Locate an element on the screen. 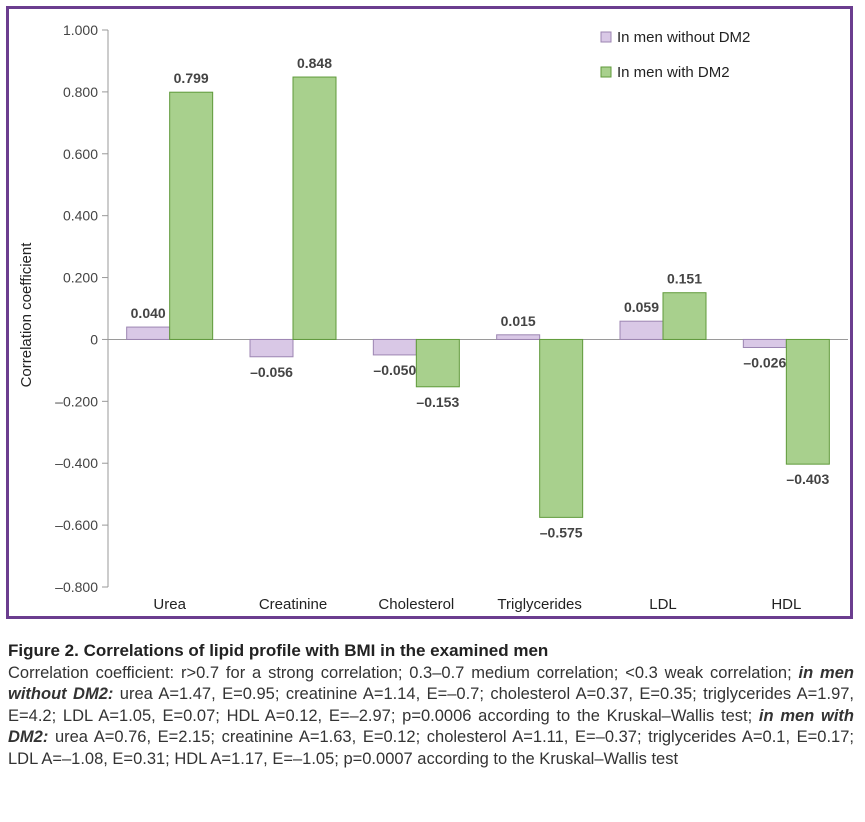  category-label: LDL is located at coordinates (663, 604).